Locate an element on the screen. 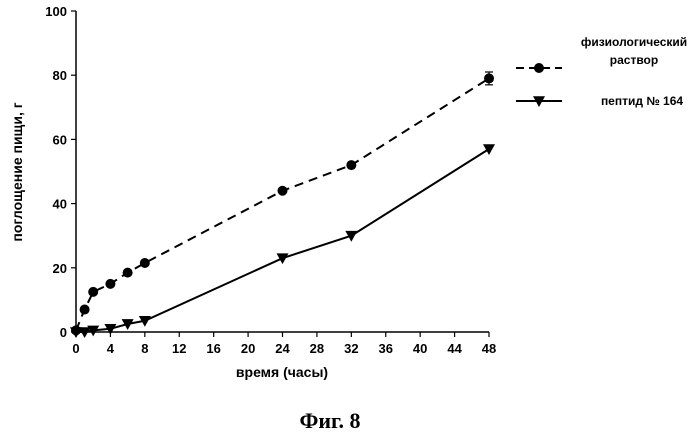 This screenshot has width=700, height=438. y-tick-label: 80 is located at coordinates (60, 75).